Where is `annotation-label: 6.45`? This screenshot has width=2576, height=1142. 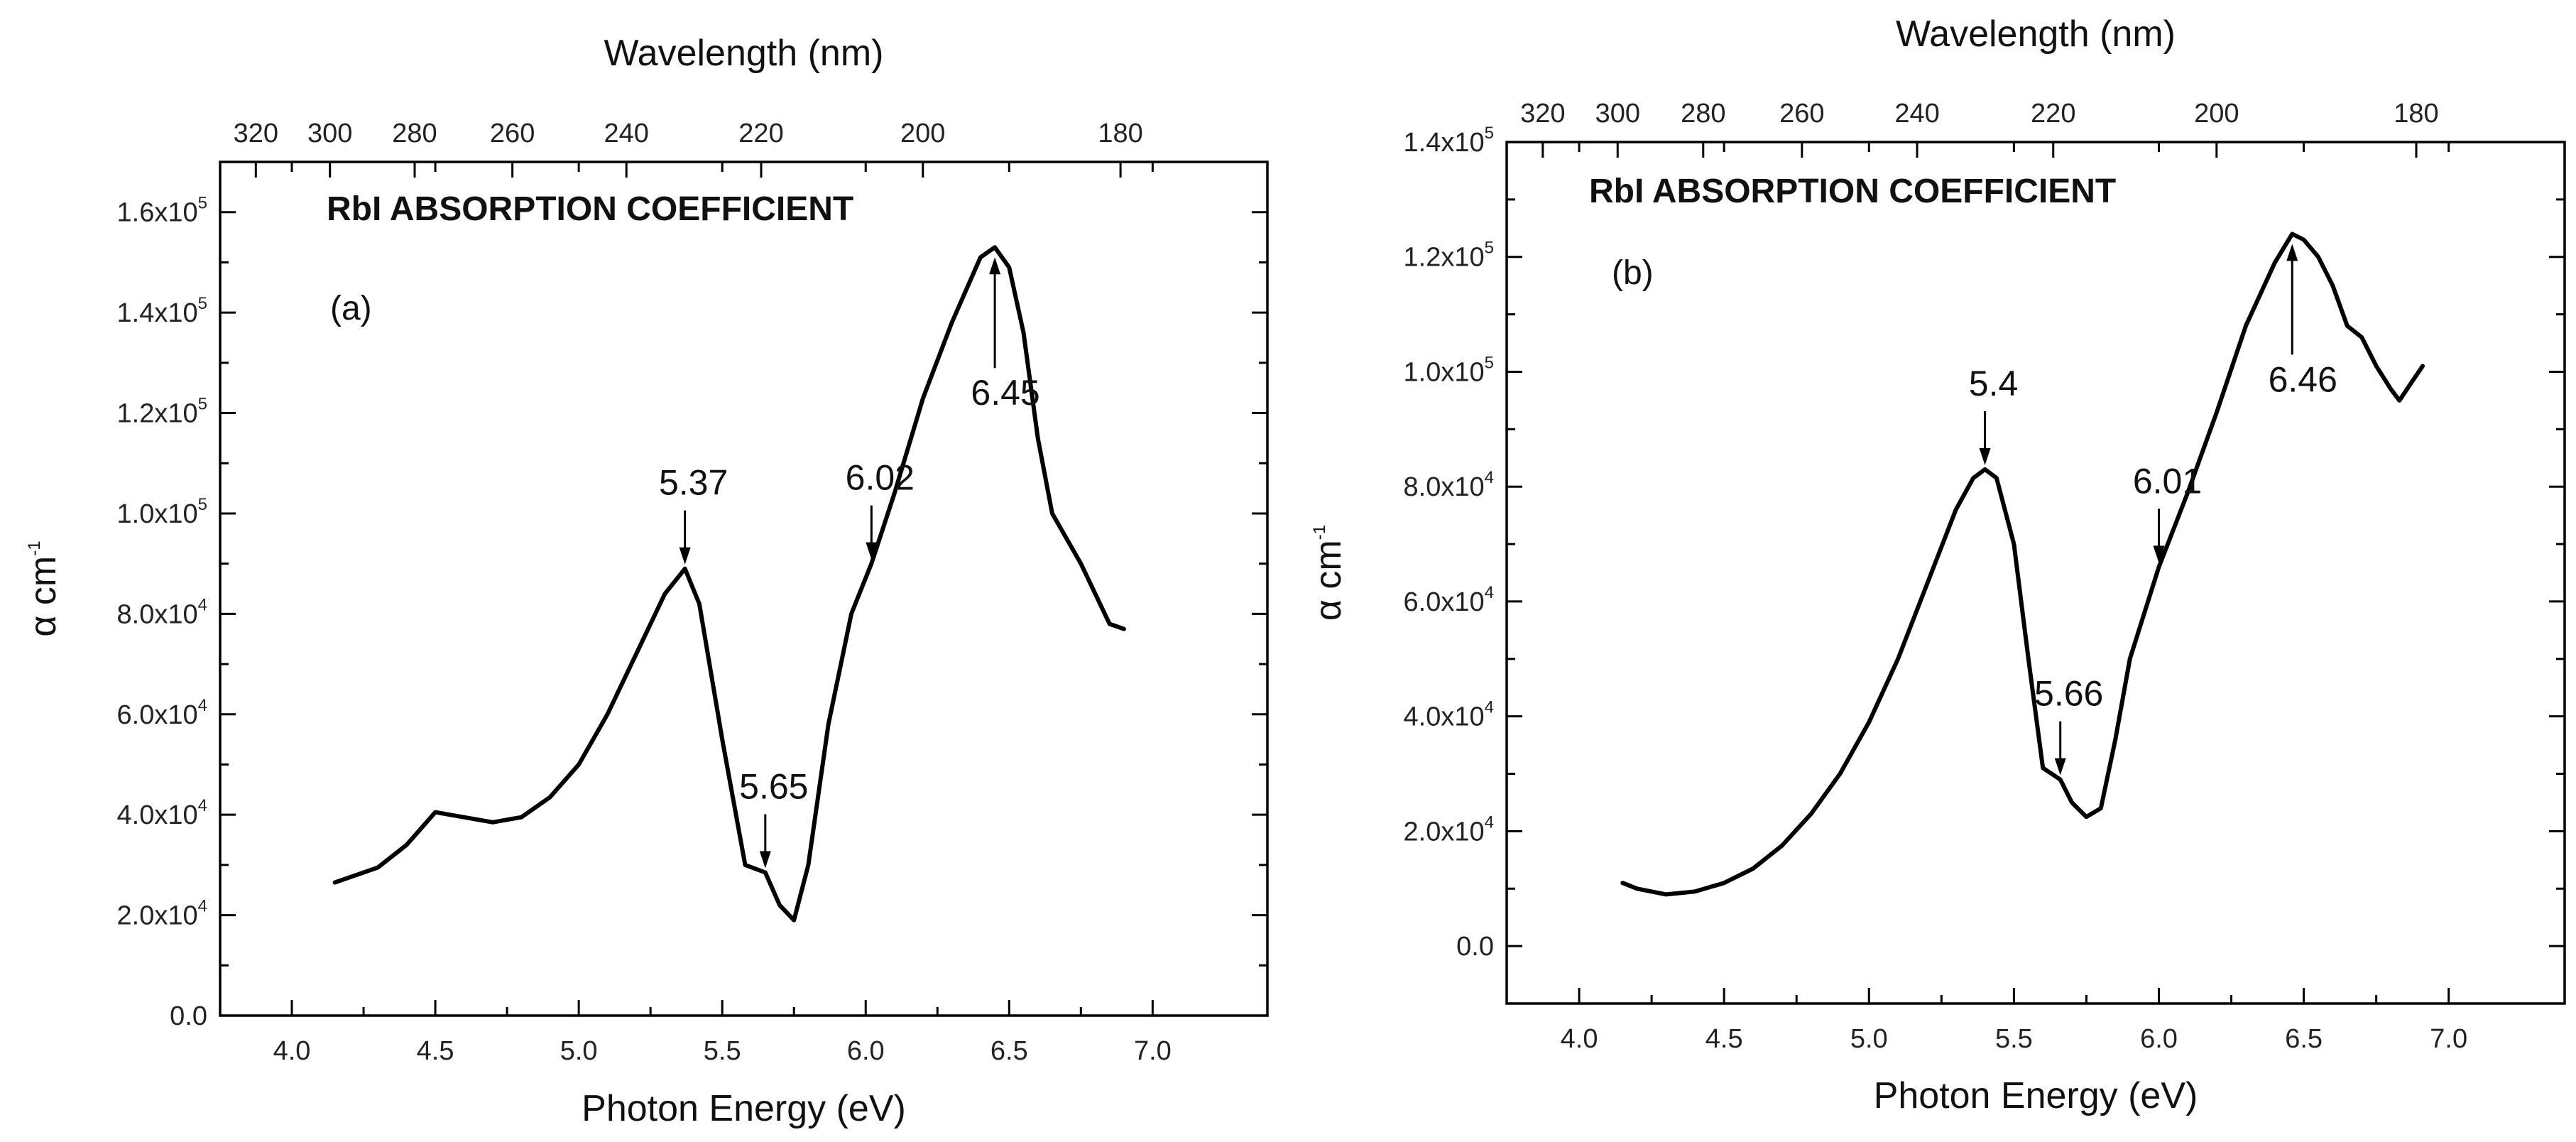 annotation-label: 6.45 is located at coordinates (1005, 393).